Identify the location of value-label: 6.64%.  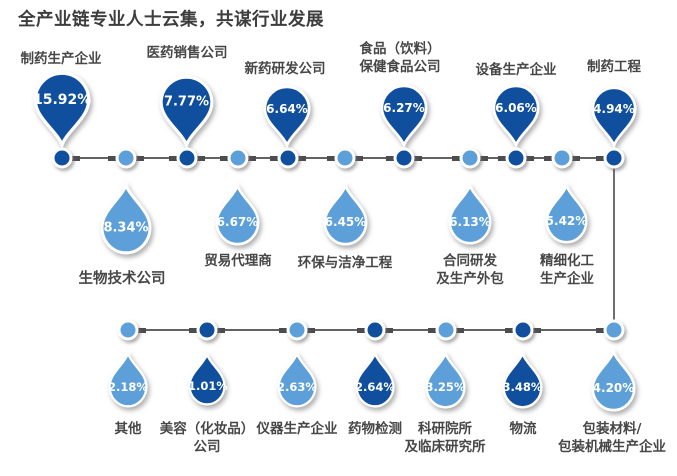
(287, 108).